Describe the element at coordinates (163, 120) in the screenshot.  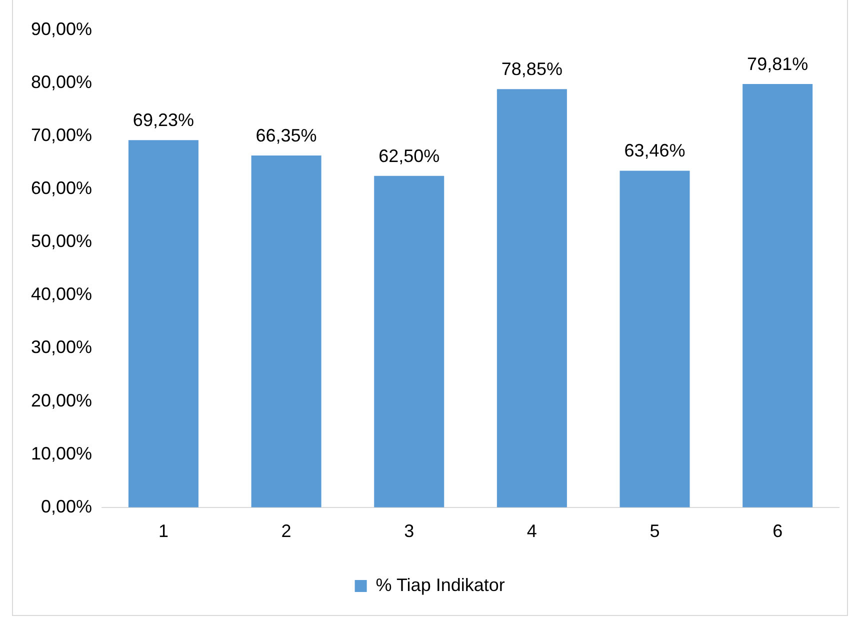
I see `data-label: 69,23%` at that location.